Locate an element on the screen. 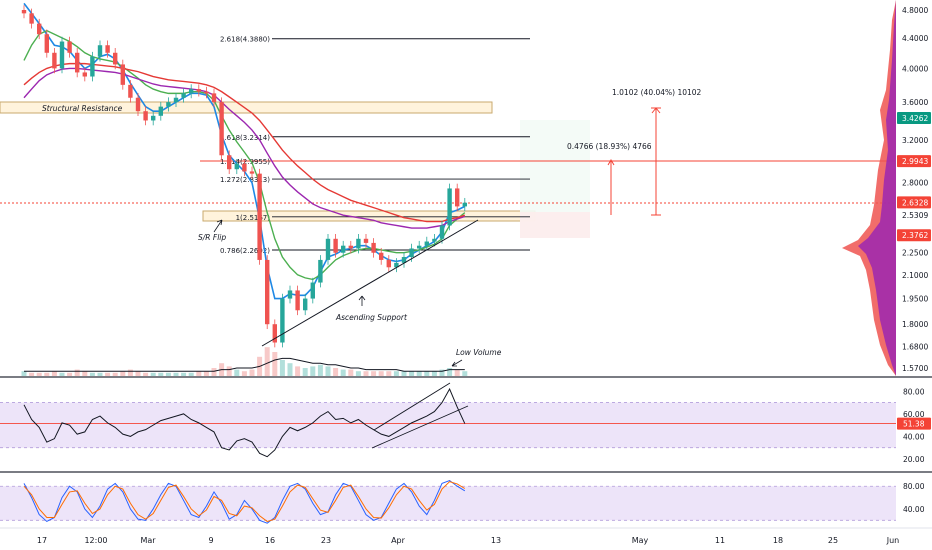 The width and height of the screenshot is (932, 550). rsi-band is located at coordinates (448, 425).